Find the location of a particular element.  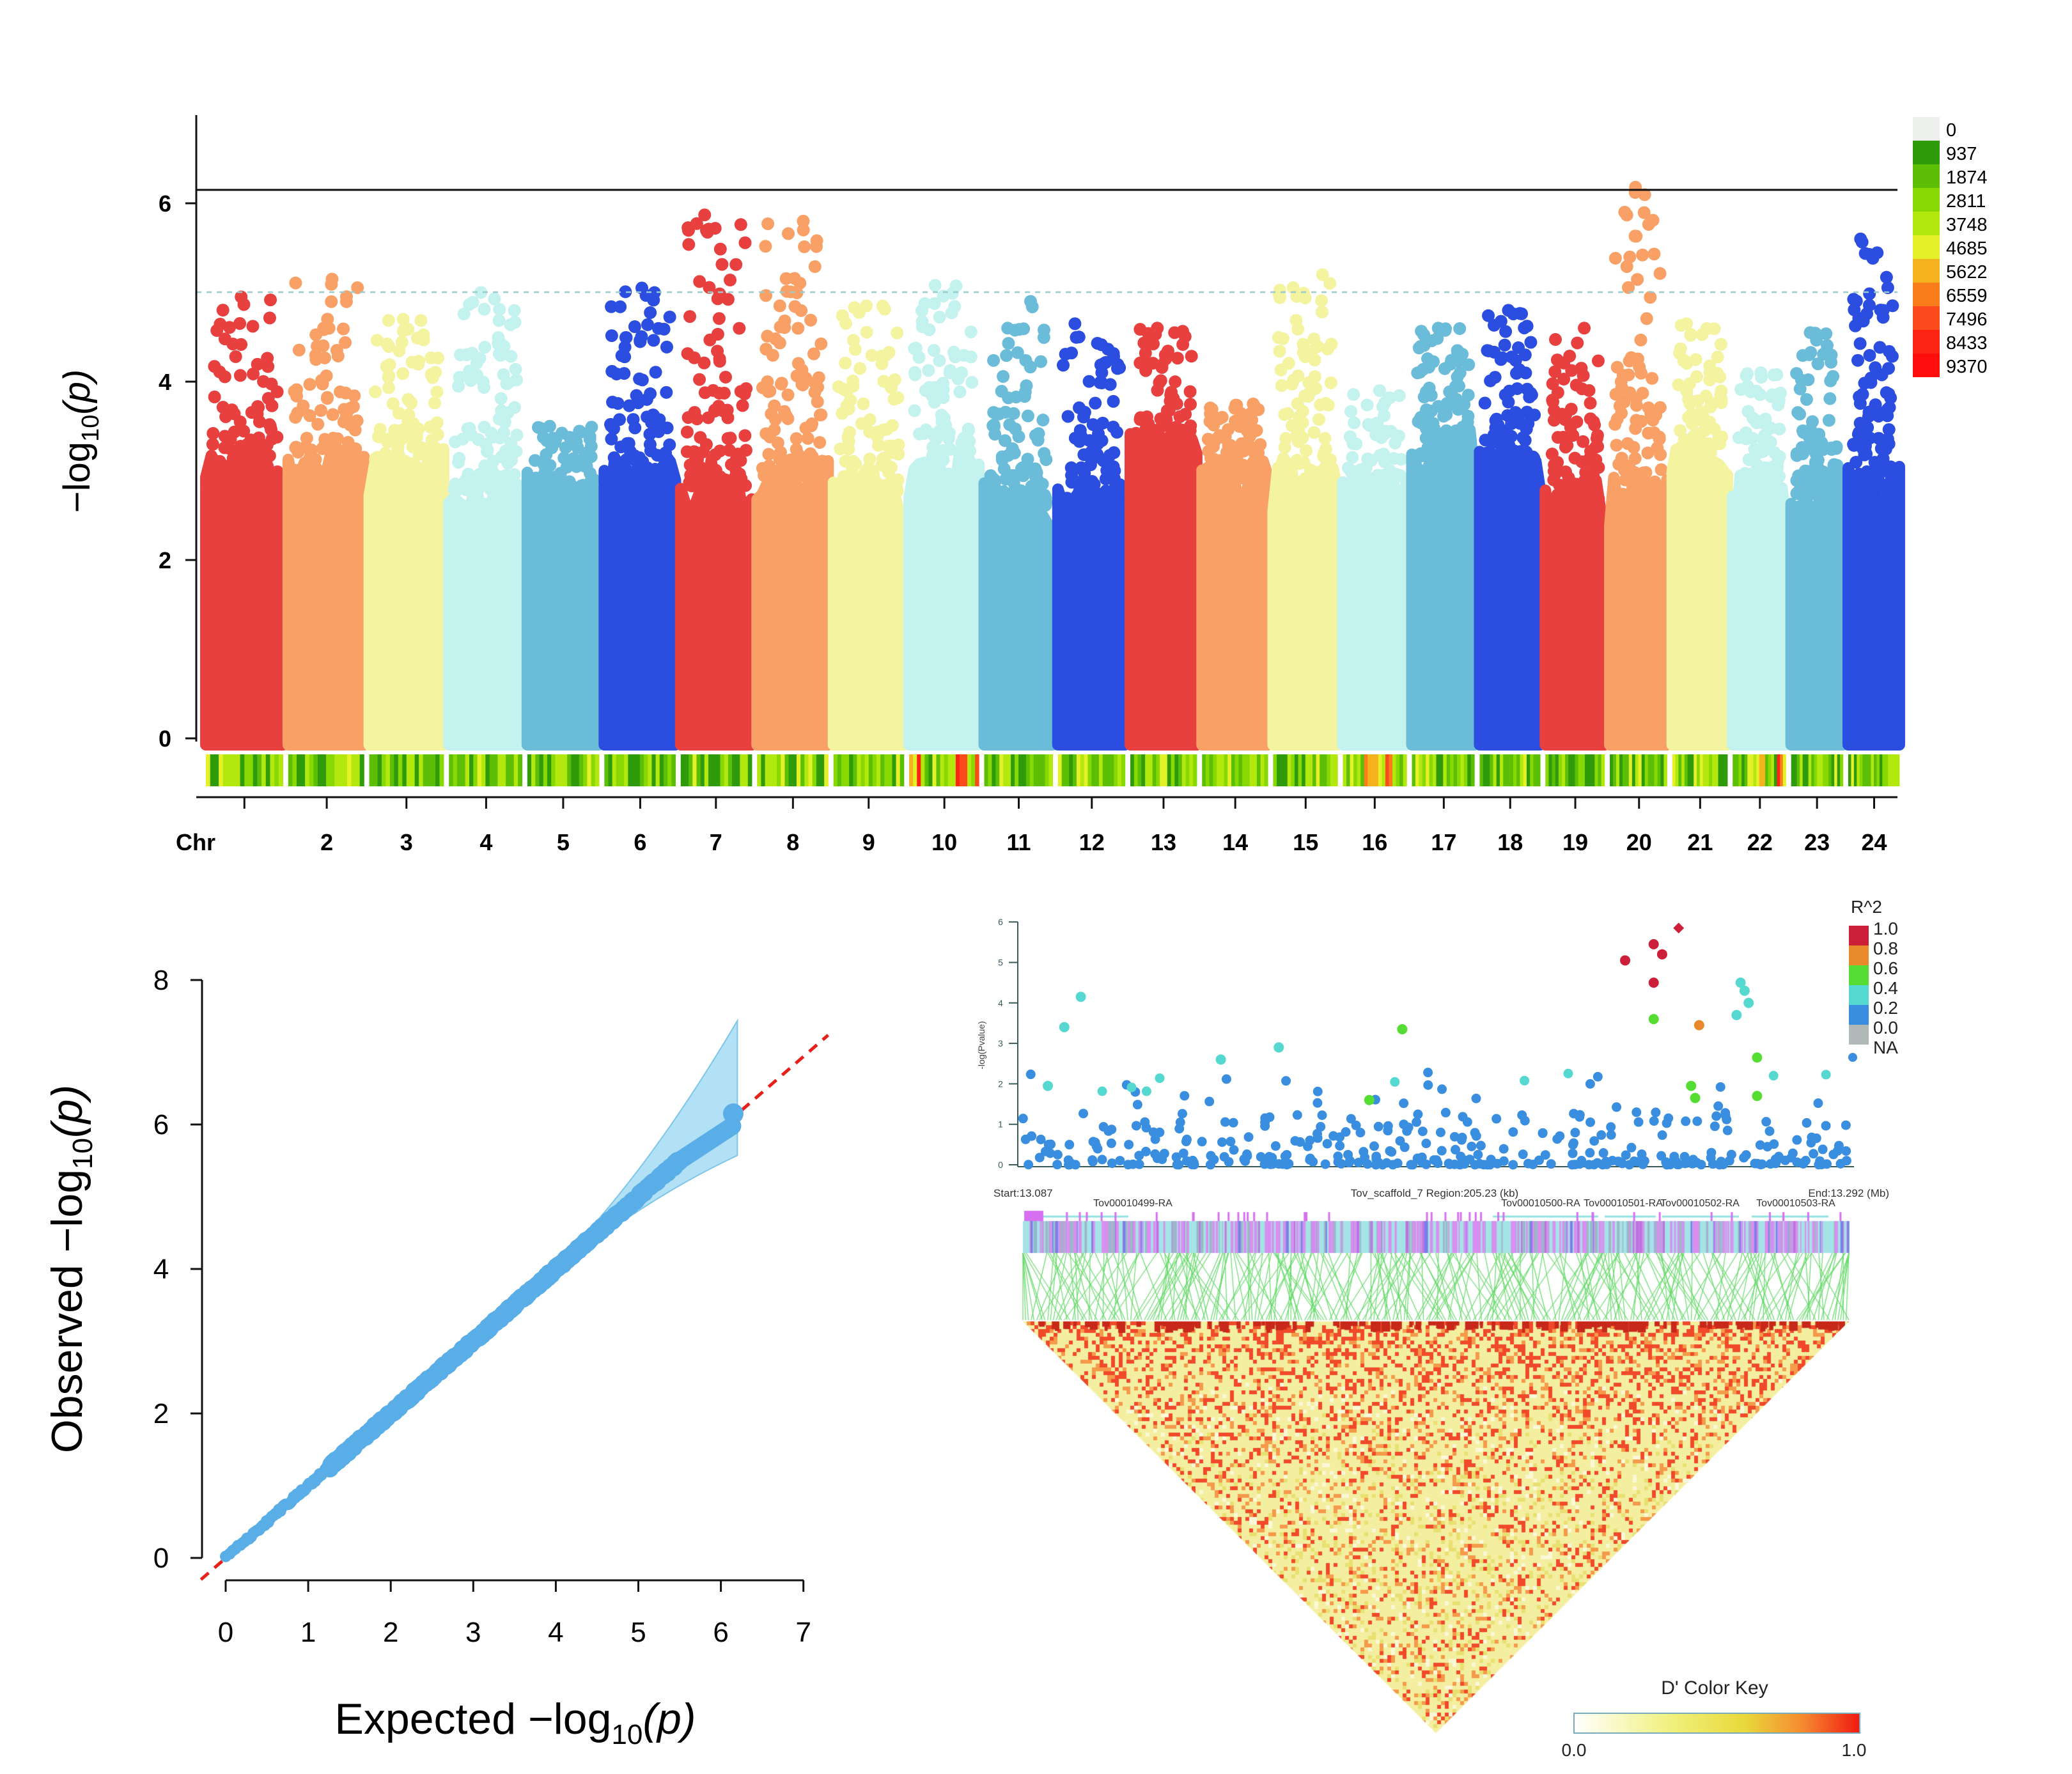

y-tick-label: 6 is located at coordinates (161, 1124).